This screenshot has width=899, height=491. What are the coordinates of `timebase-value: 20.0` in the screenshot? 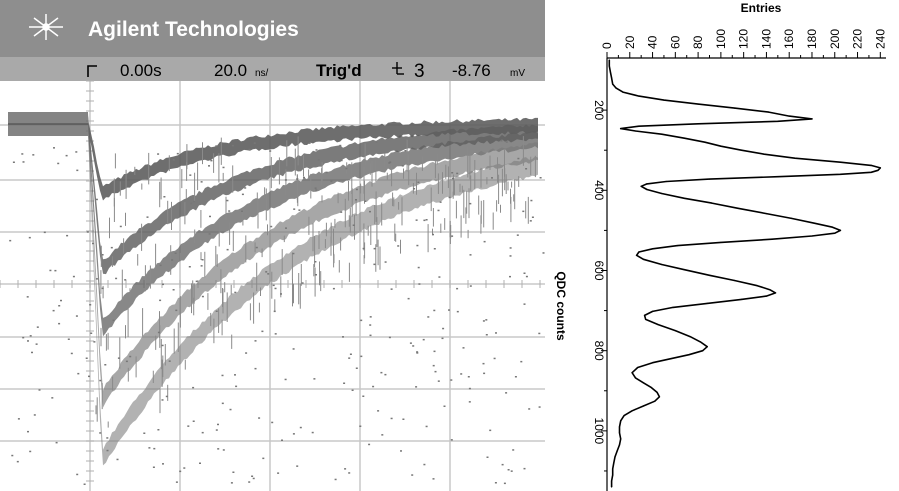 It's located at (230, 70).